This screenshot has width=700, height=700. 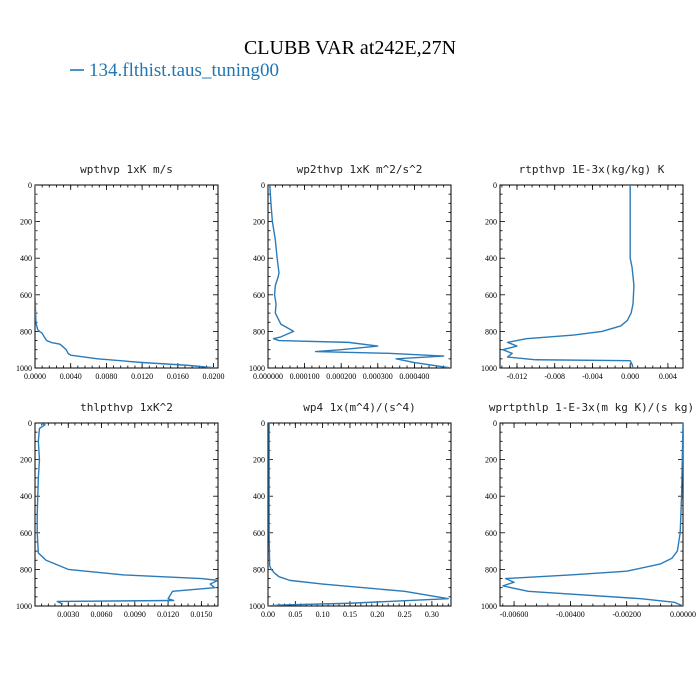 What do you see at coordinates (201, 614) in the screenshot?
I see `x-tick-label: 0.0150` at bounding box center [201, 614].